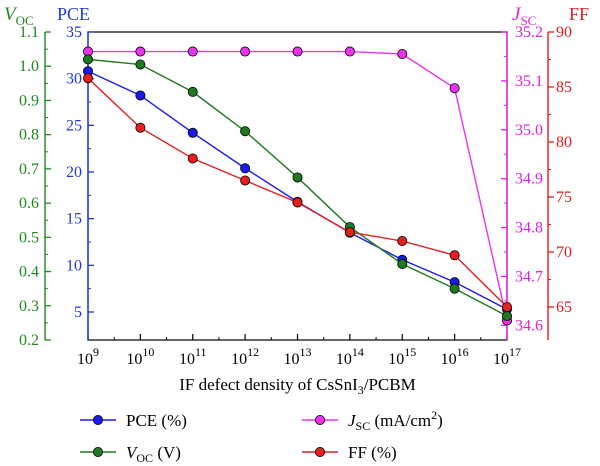 The image size is (600, 466). Describe the element at coordinates (156, 420) in the screenshot. I see `pce-legend-label: PCE (%)` at that location.